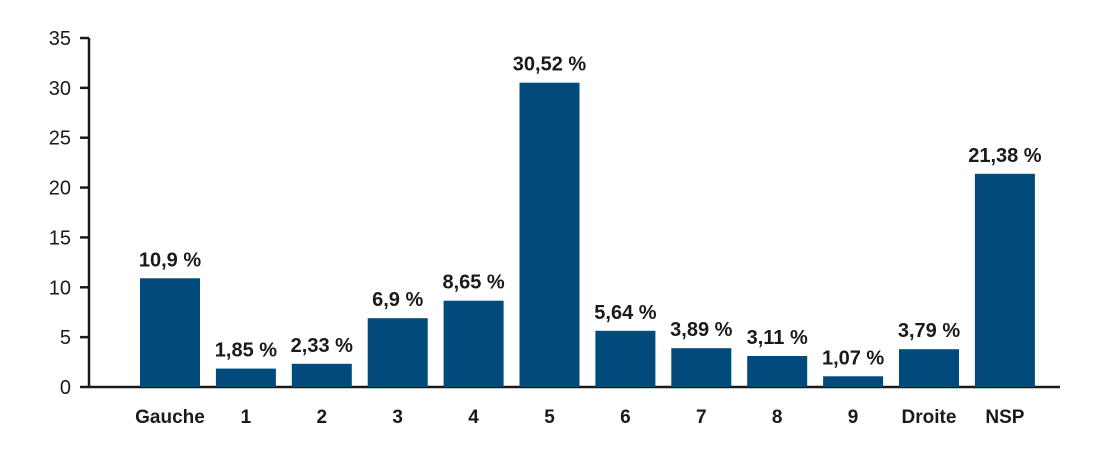 The width and height of the screenshot is (1116, 457). I want to click on x-category-label: Gauche, so click(170, 417).